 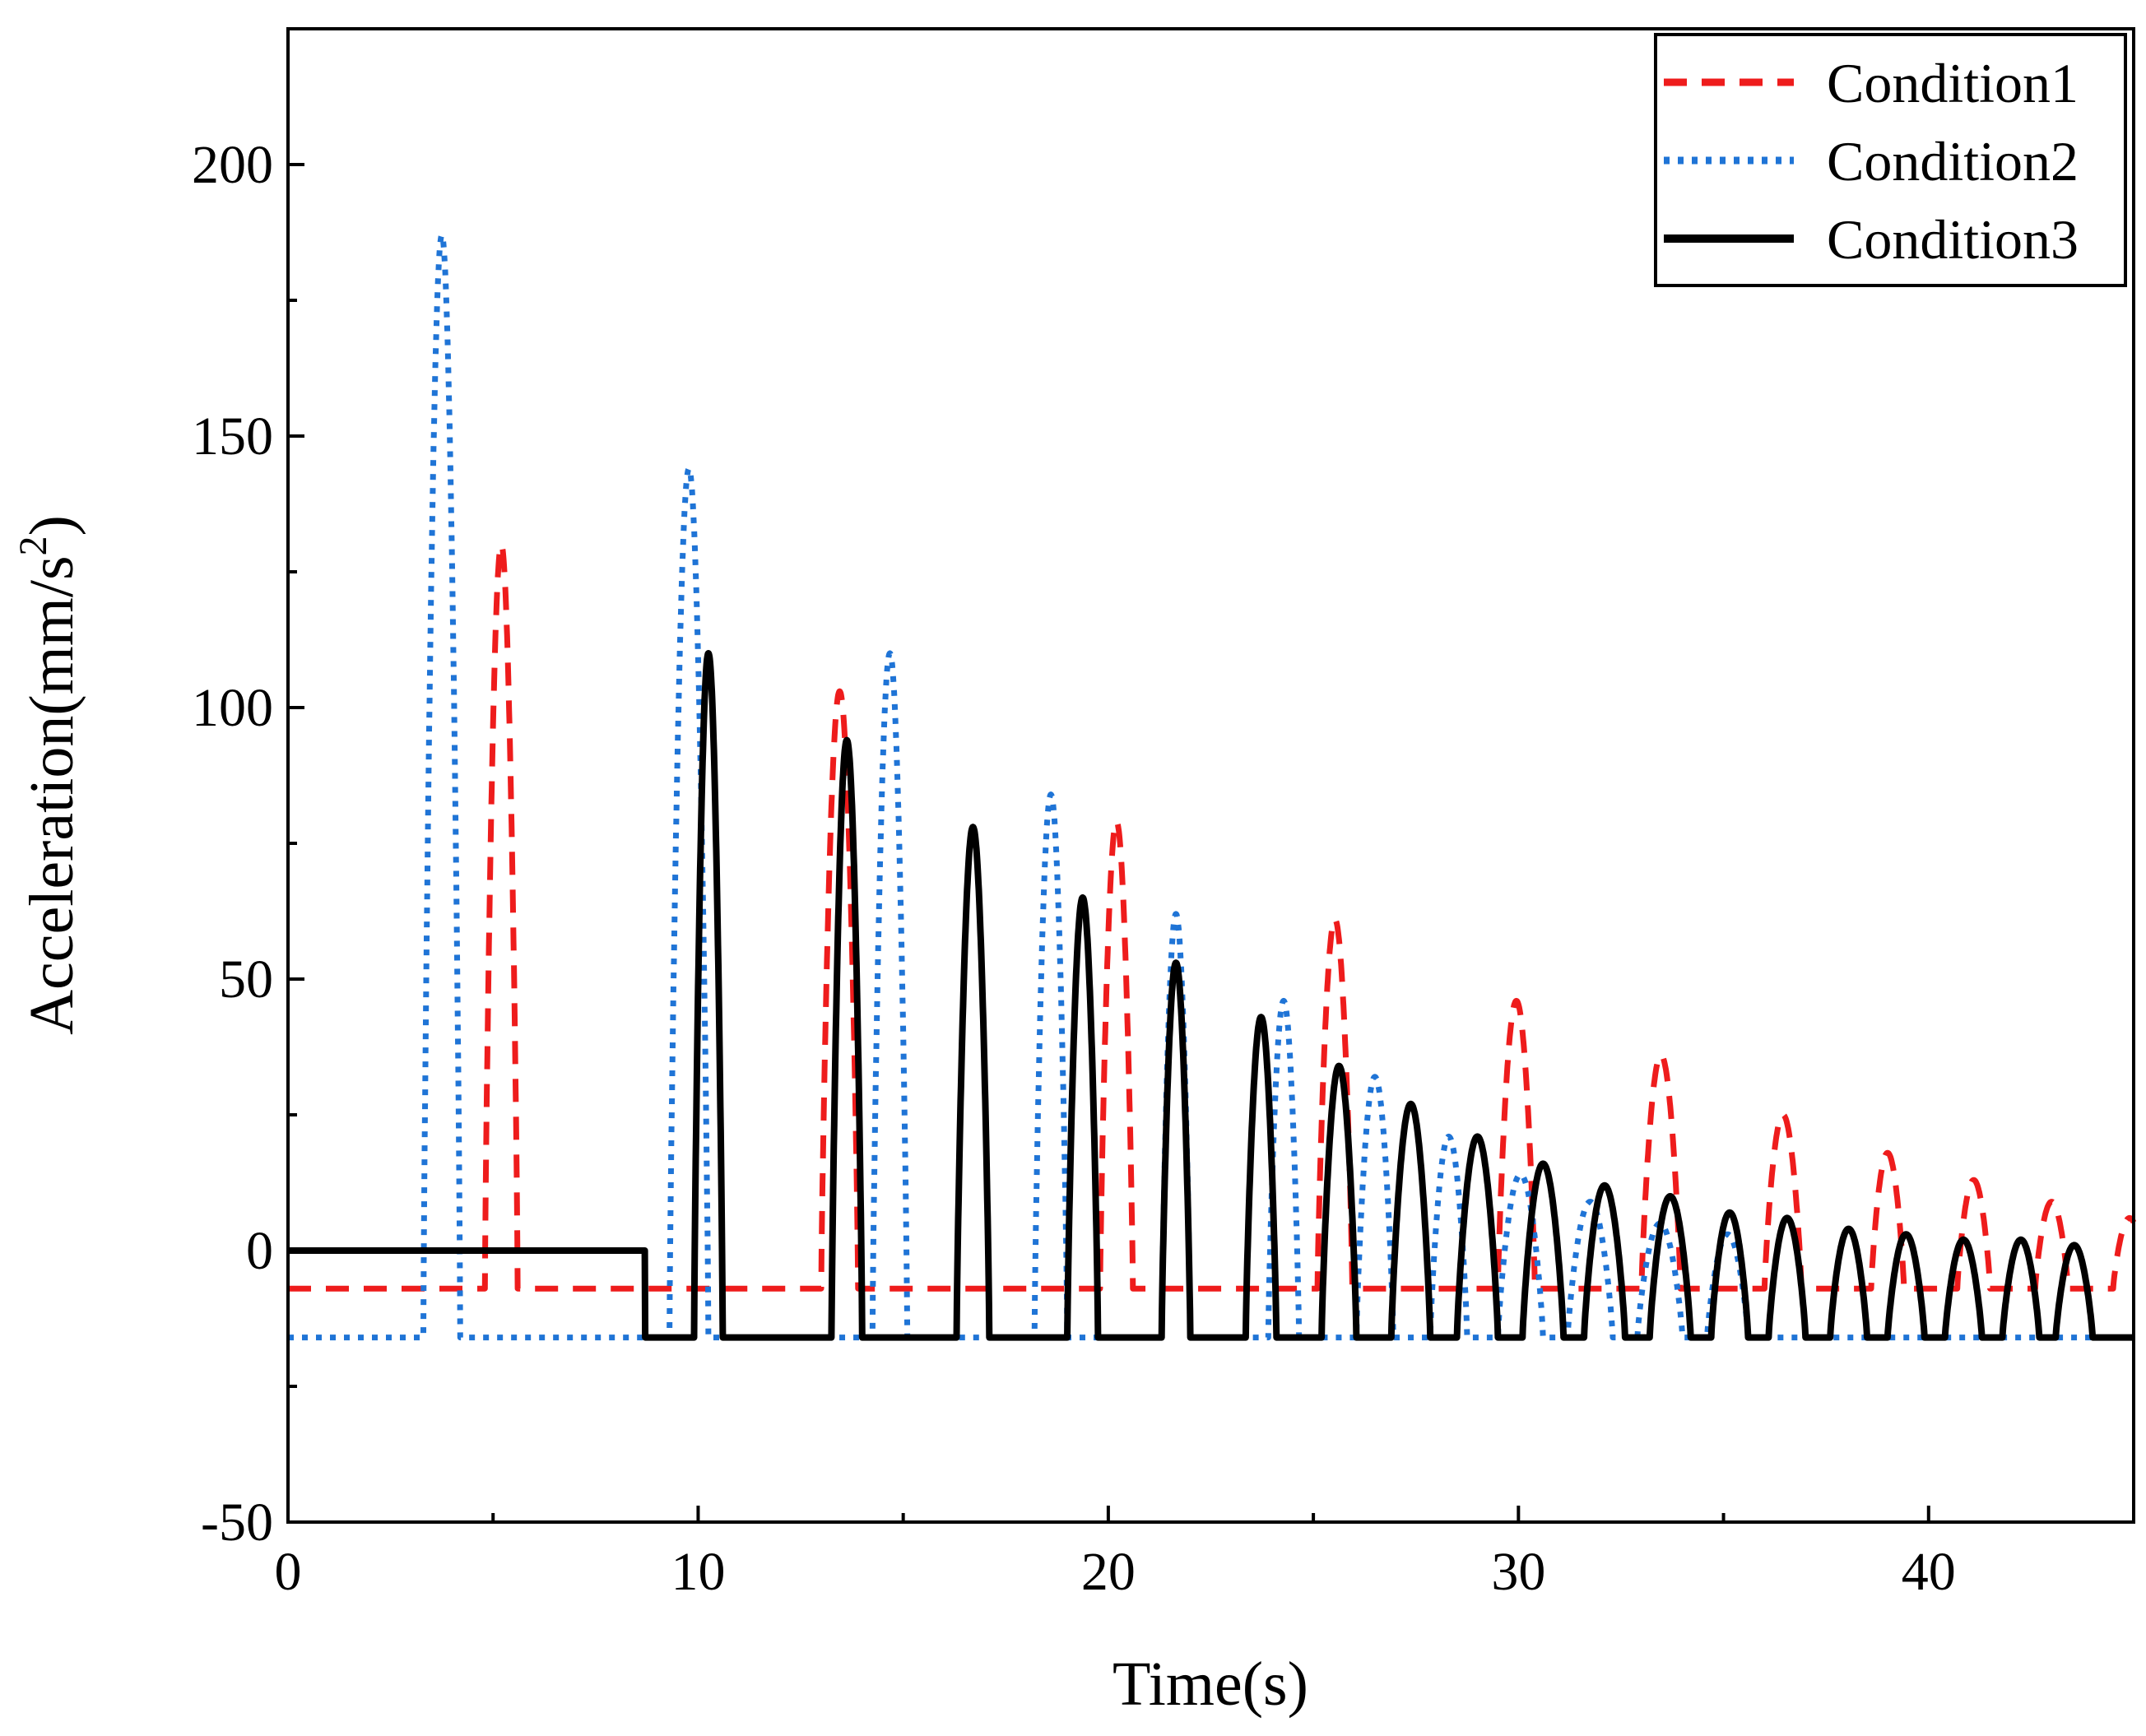 What do you see at coordinates (259, 1251) in the screenshot?
I see `y-tick-label: 0` at bounding box center [259, 1251].